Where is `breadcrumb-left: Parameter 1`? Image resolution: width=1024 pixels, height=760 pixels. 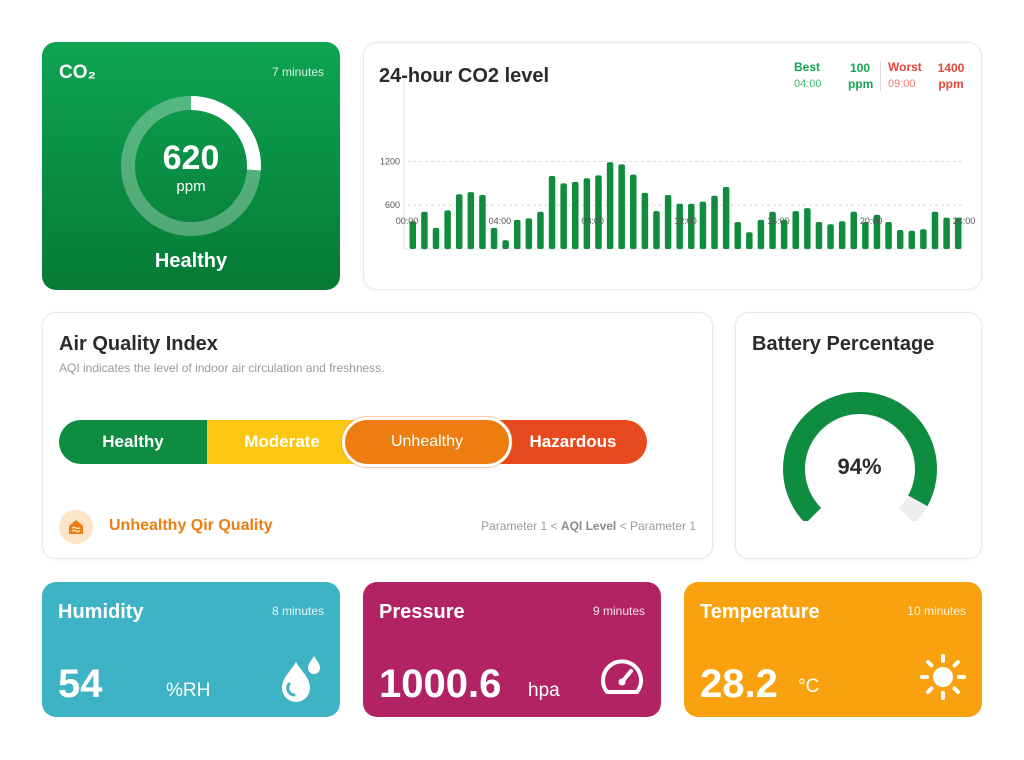
breadcrumb-left: Parameter 1 is located at coordinates (514, 526).